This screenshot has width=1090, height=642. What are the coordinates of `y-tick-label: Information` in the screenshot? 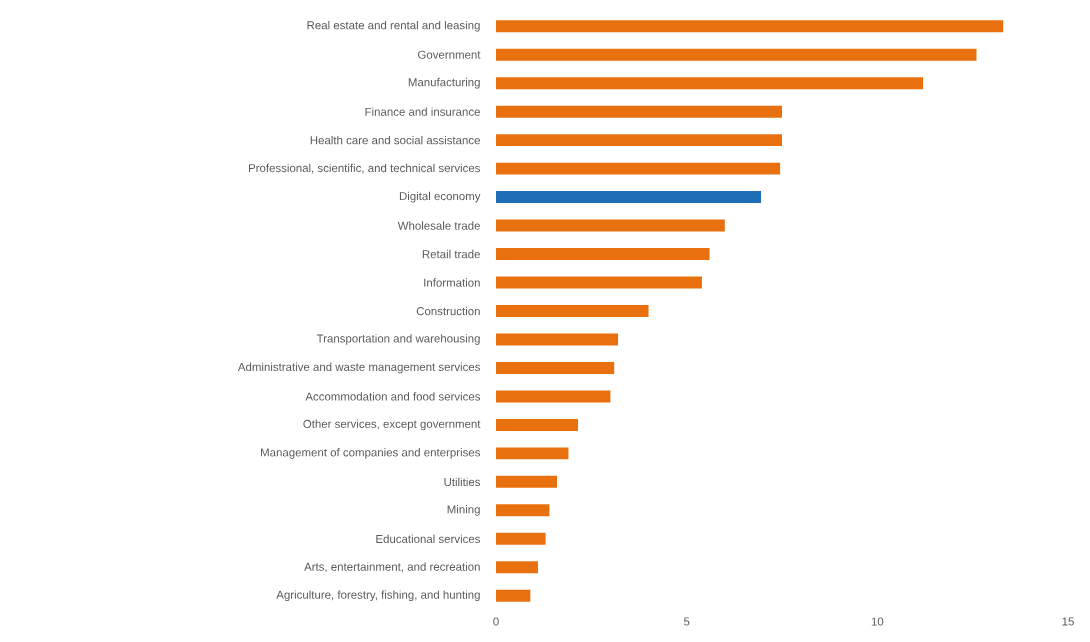 It's located at (452, 282).